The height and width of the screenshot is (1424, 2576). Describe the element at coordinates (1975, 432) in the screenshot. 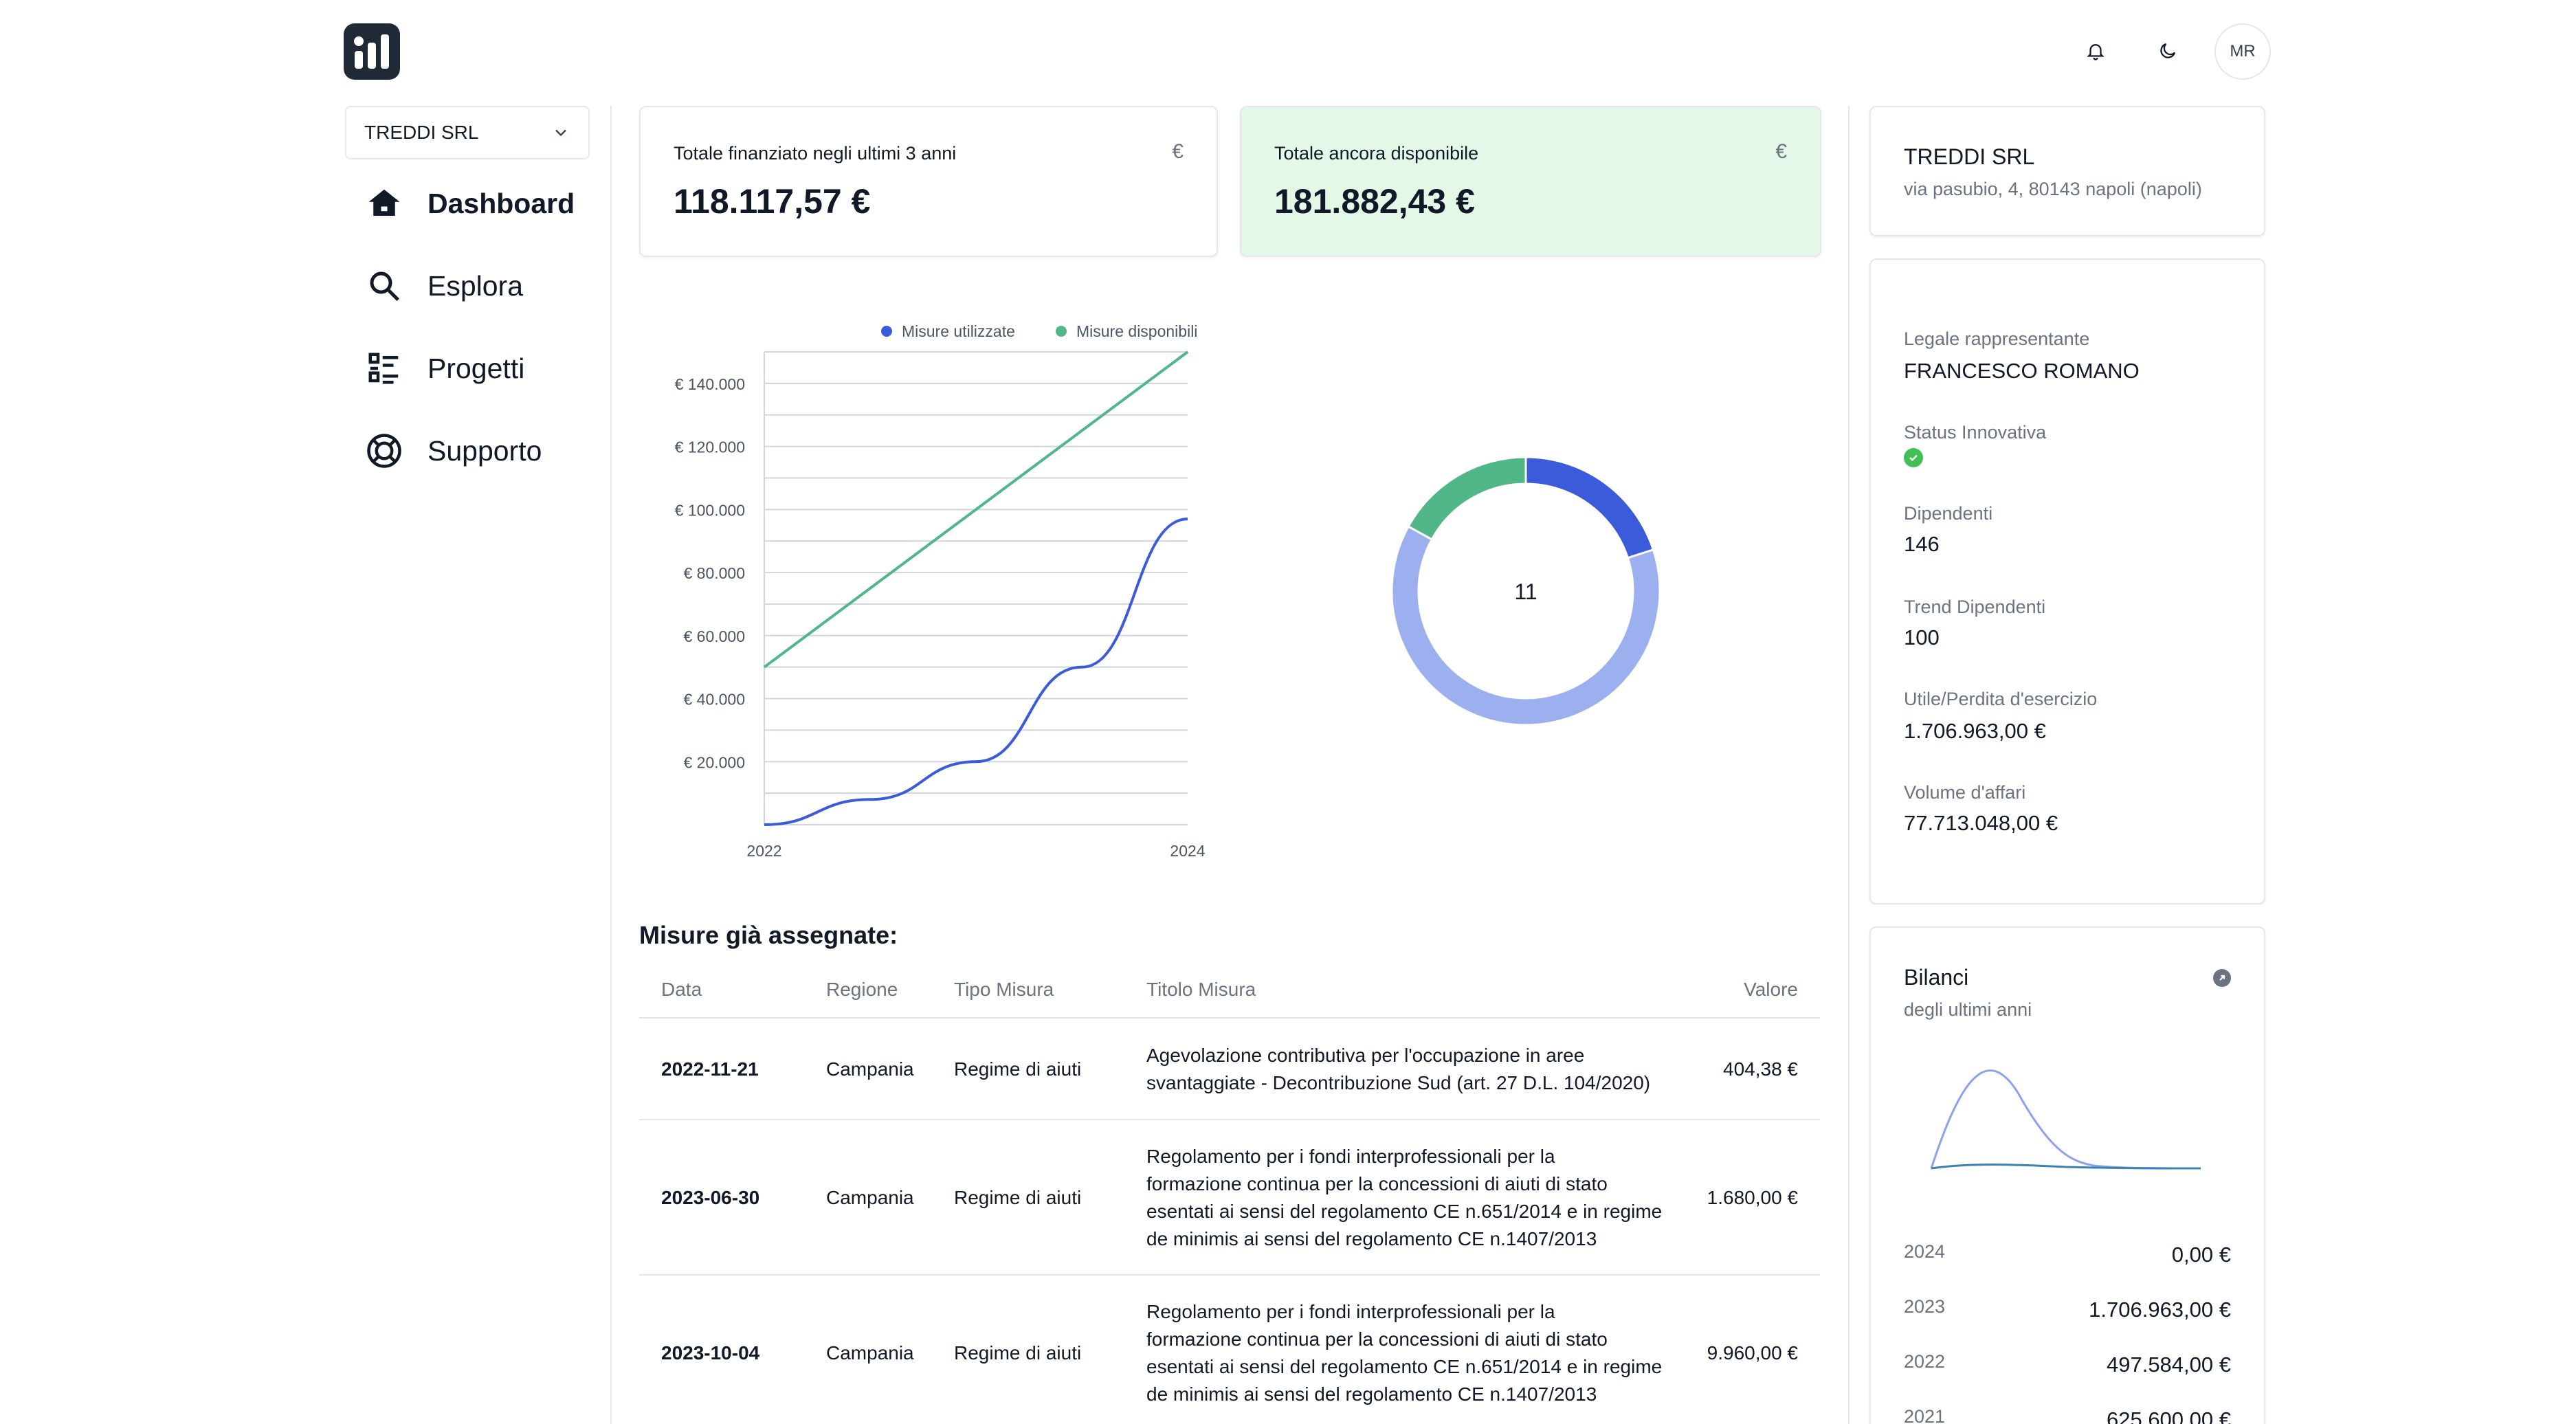

I see `info-label: Status Innovativa` at that location.